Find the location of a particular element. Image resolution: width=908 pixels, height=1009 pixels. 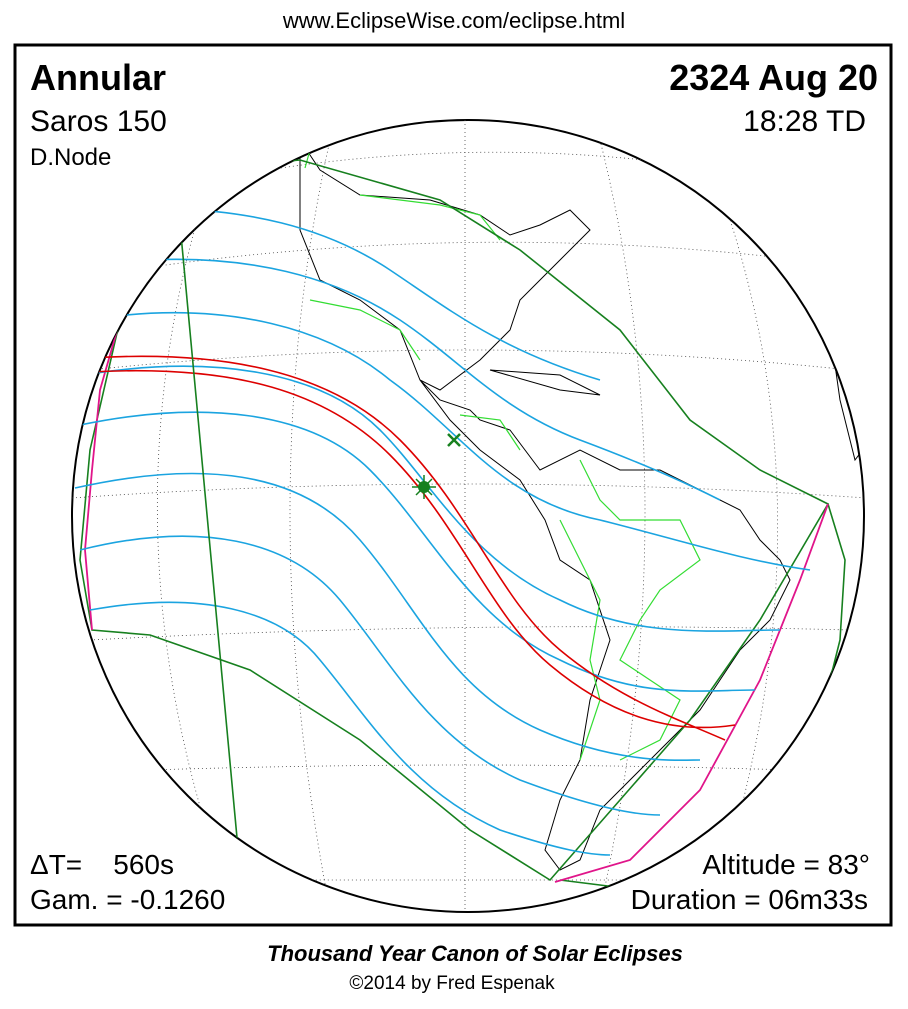

greatest-duration-marker is located at coordinates (454, 440).